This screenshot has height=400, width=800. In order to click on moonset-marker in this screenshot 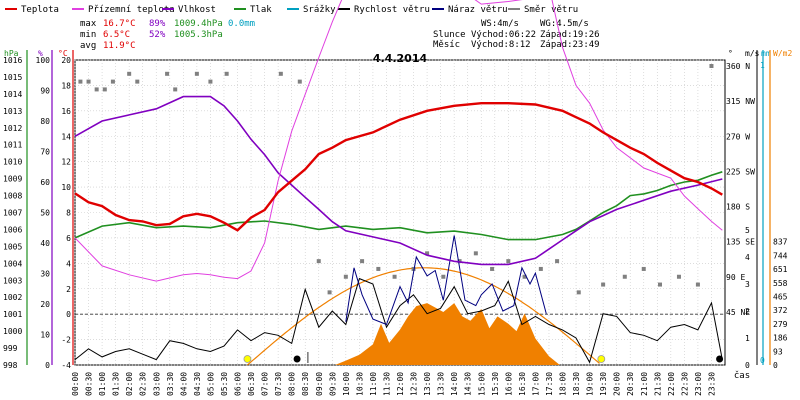, I will do `click(720, 359)`.